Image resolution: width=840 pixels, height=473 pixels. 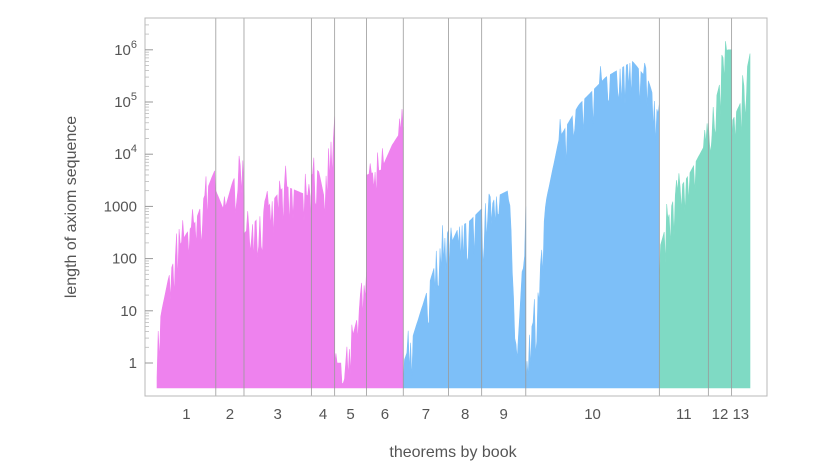 I want to click on book-label-7: 7, so click(x=426, y=414).